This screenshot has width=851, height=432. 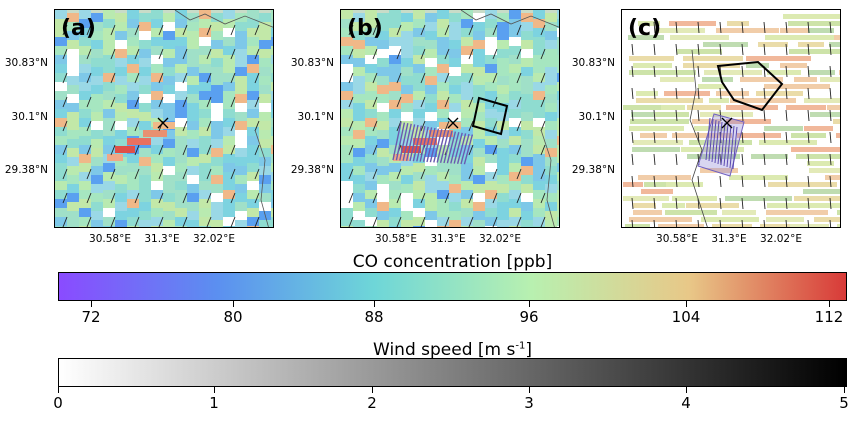 What do you see at coordinates (686, 403) in the screenshot?
I see `colorbar-tick-label: 4` at bounding box center [686, 403].